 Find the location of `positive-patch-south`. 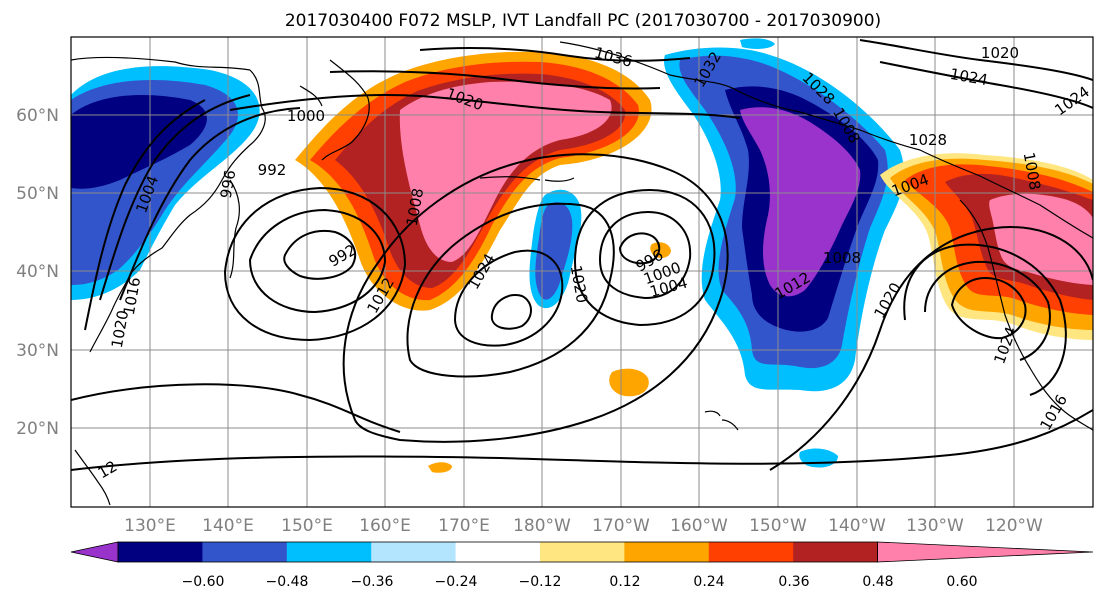

positive-patch-south is located at coordinates (440, 467).